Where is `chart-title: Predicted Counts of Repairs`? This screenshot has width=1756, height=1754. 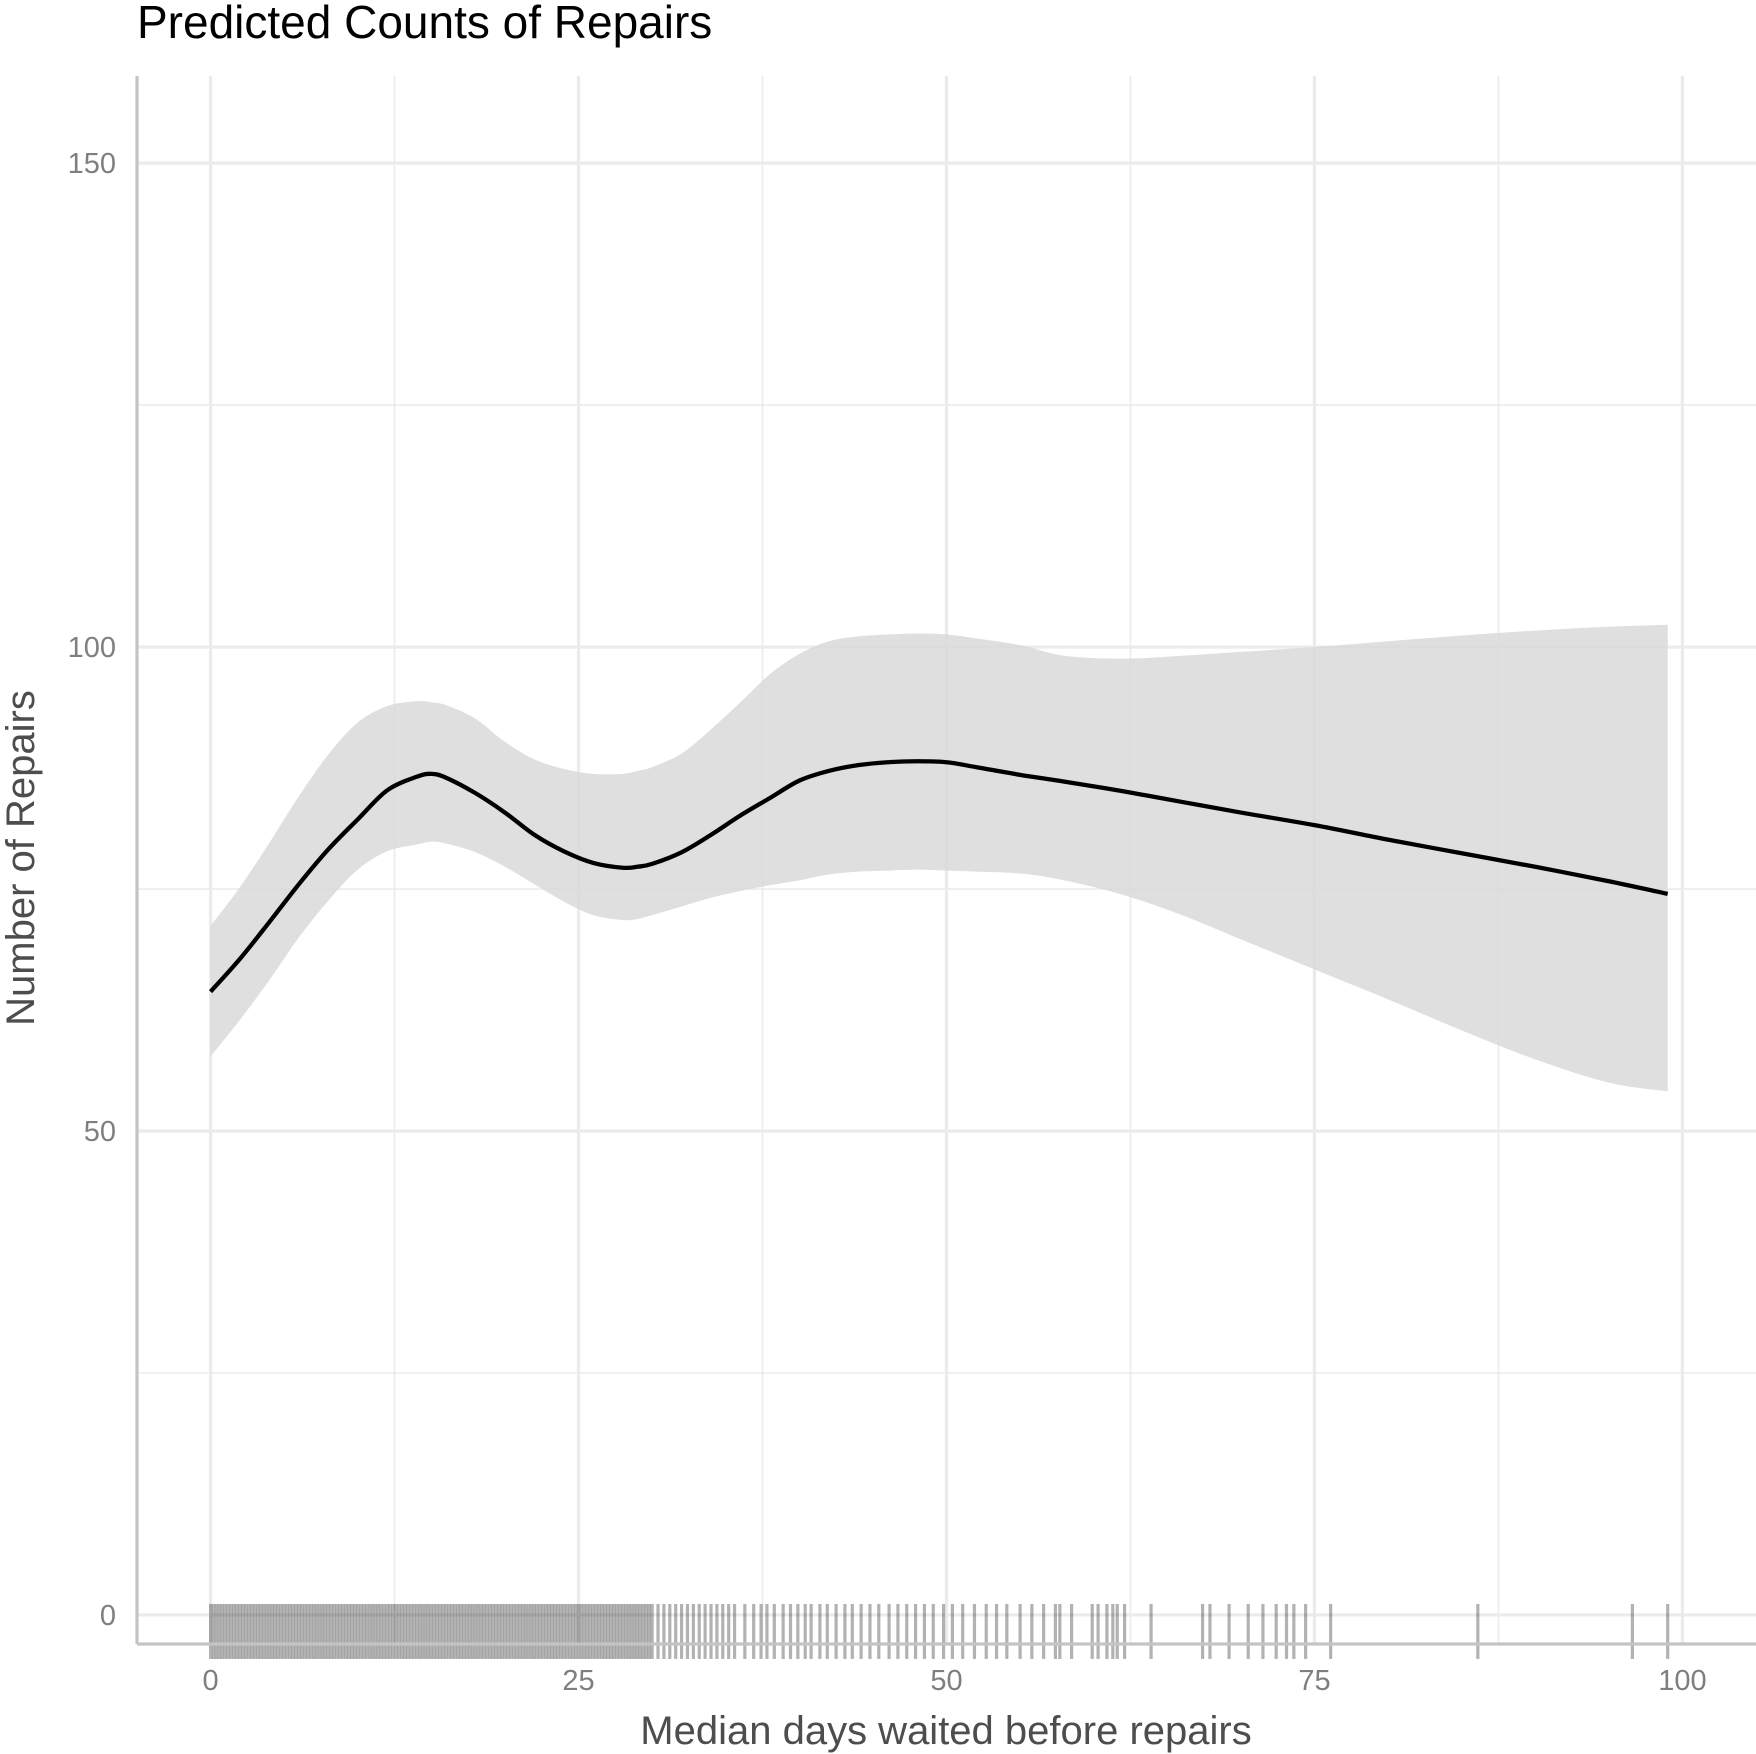
chart-title: Predicted Counts of Repairs is located at coordinates (424, 24).